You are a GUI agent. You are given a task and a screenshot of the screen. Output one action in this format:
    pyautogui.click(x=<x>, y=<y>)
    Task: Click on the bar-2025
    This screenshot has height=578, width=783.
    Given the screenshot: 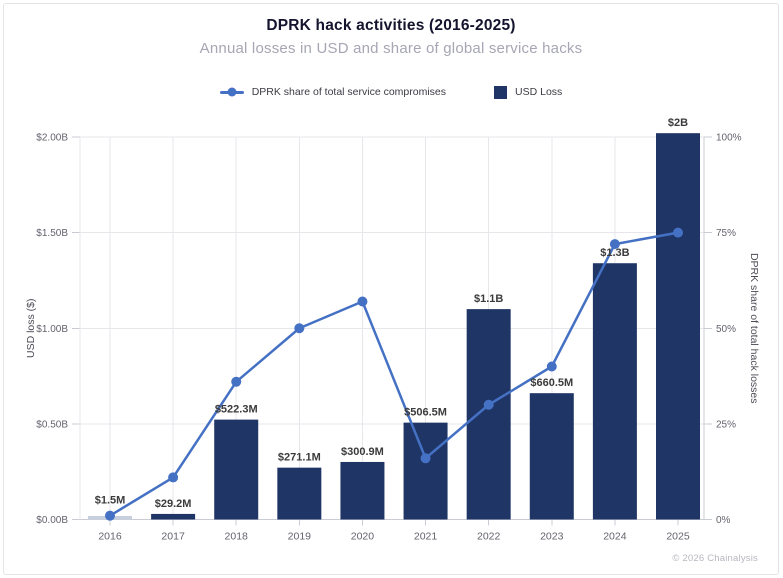 What is the action you would take?
    pyautogui.click(x=678, y=326)
    